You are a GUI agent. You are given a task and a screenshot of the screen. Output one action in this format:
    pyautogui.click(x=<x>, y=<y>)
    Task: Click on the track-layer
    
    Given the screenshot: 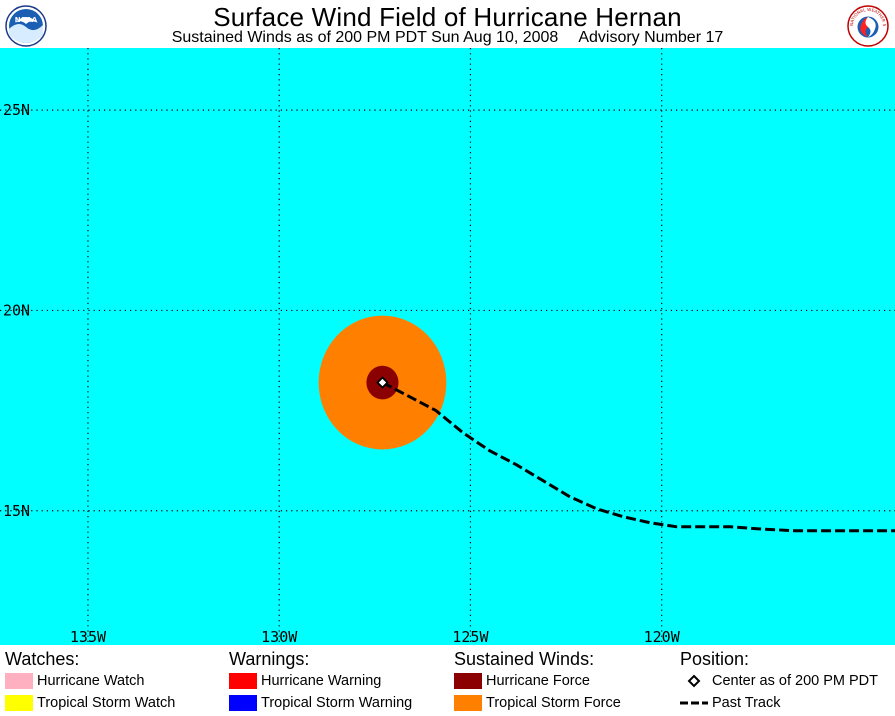 What is the action you would take?
    pyautogui.click(x=635, y=454)
    